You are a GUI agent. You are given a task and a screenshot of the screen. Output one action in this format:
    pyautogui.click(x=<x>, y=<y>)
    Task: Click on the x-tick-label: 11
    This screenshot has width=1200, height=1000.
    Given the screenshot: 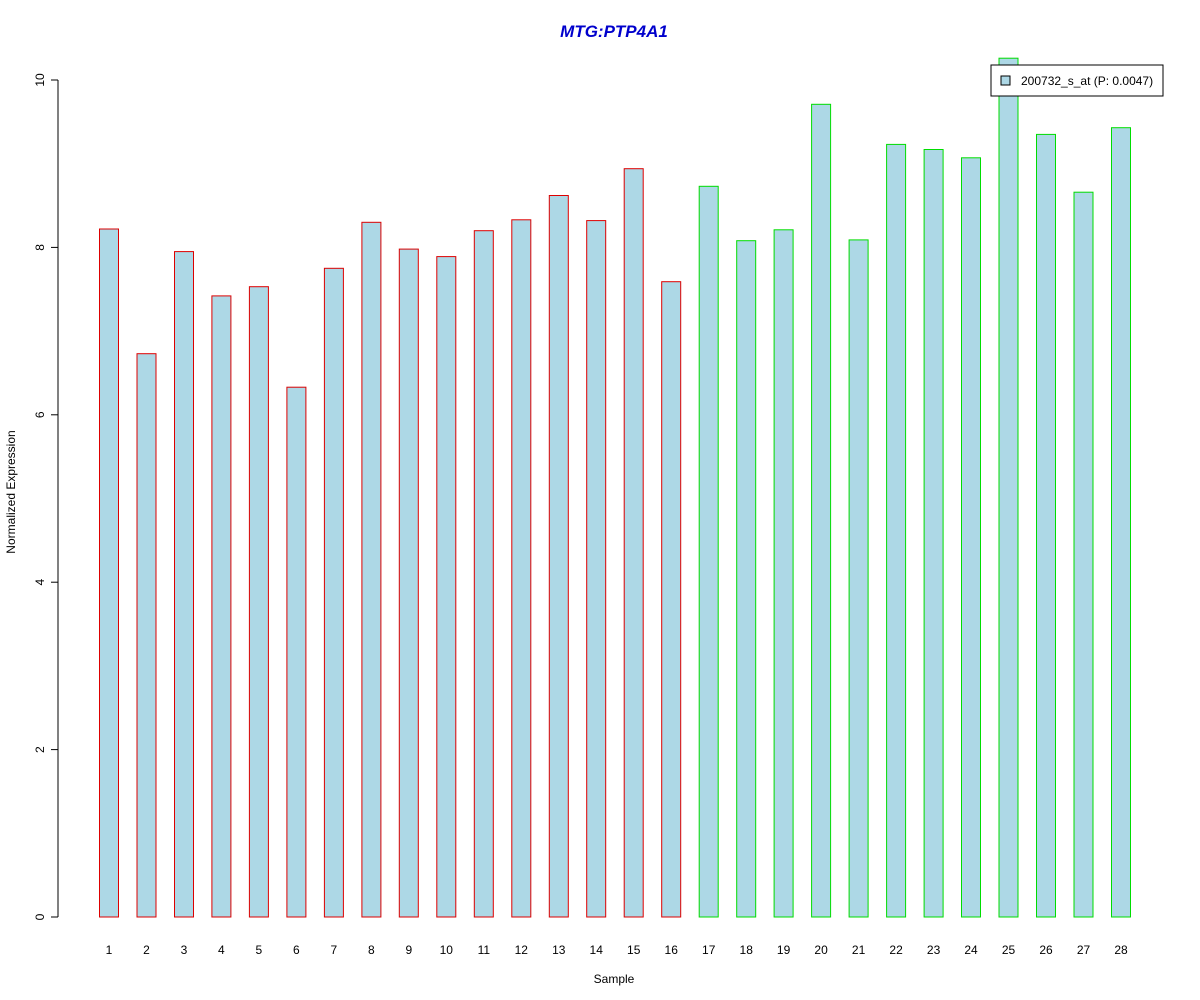 What is the action you would take?
    pyautogui.click(x=484, y=950)
    